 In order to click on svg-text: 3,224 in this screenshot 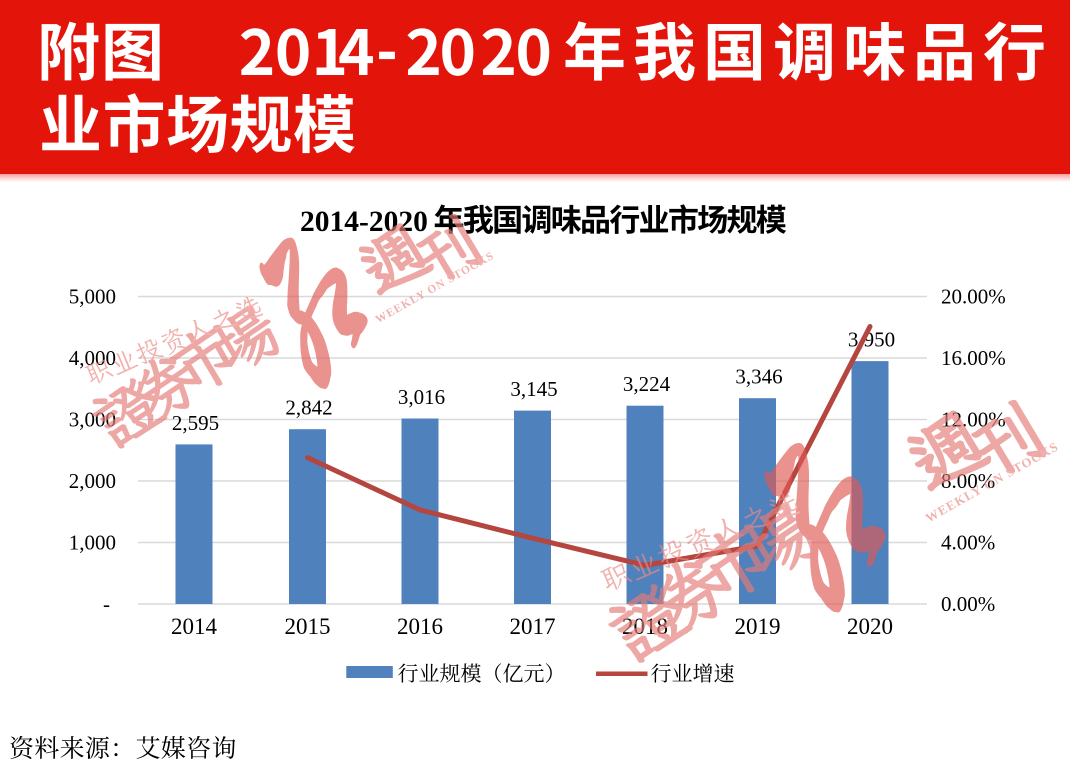, I will do `click(647, 384)`.